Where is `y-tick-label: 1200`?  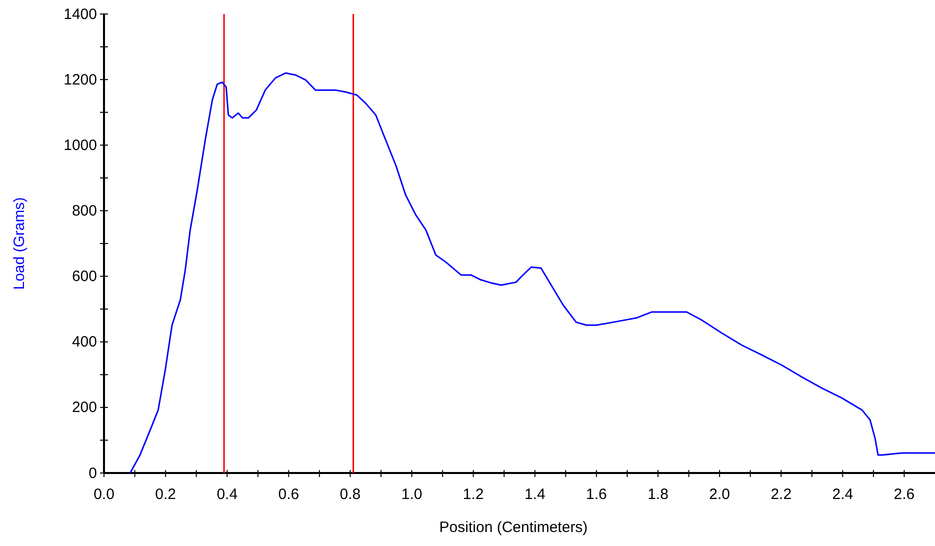 y-tick-label: 1200 is located at coordinates (80, 79).